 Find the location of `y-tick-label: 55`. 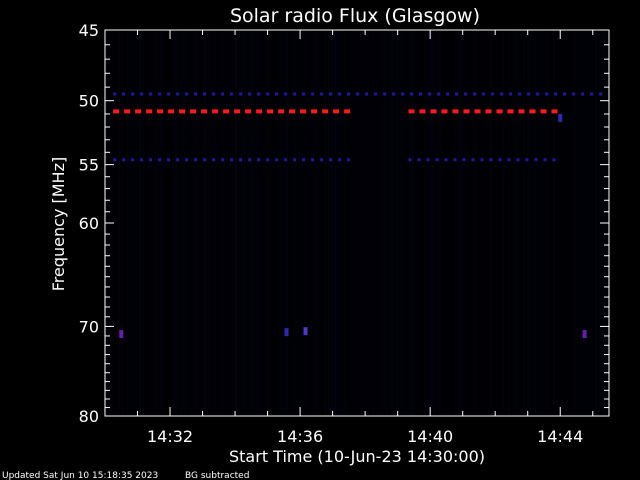

y-tick-label: 55 is located at coordinates (89, 165).